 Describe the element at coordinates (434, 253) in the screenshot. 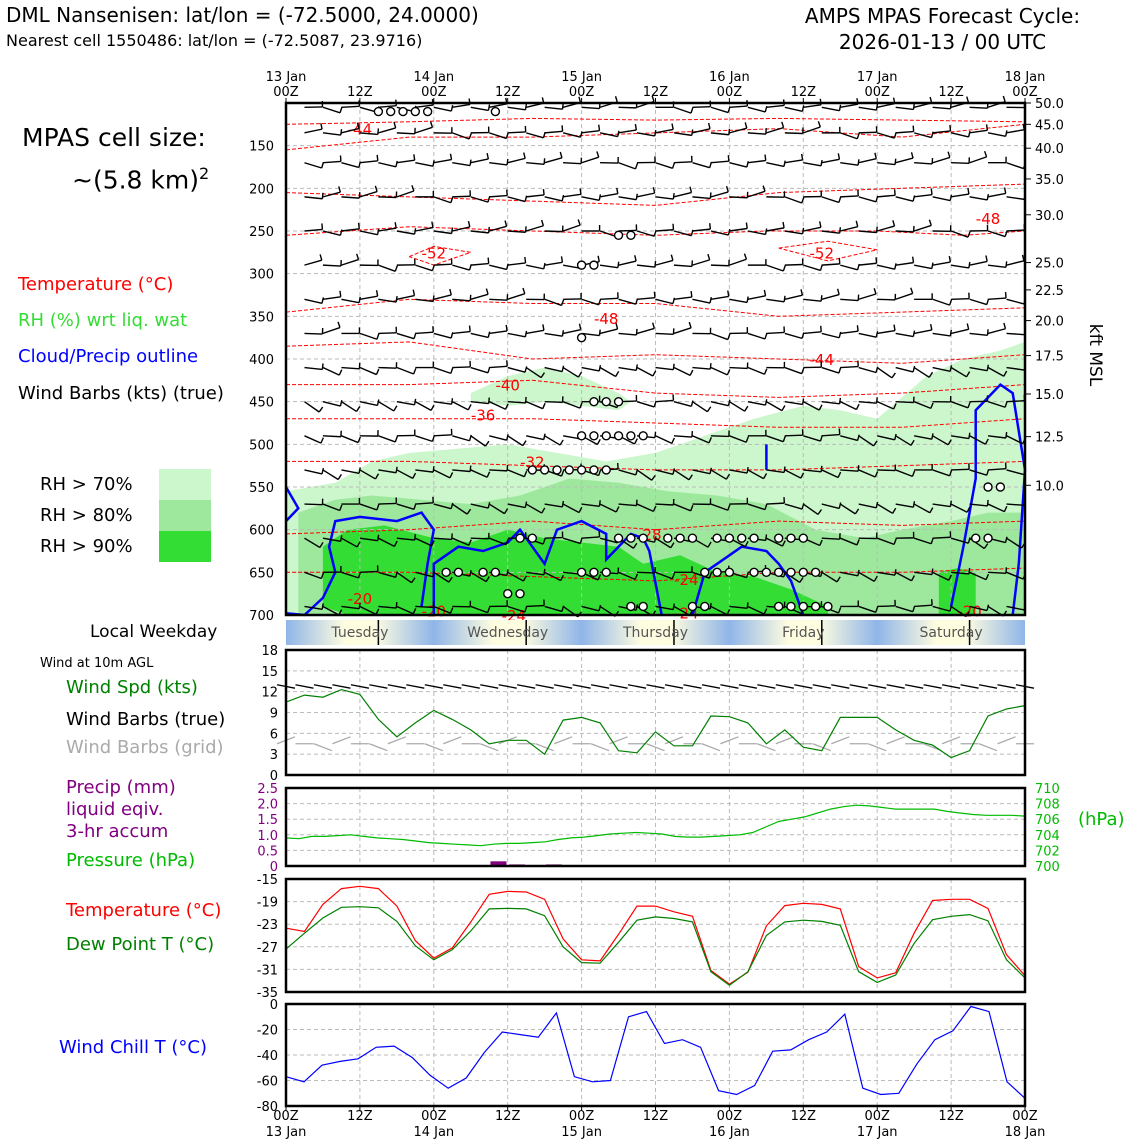

I see `temperature-contour-label: -52` at that location.